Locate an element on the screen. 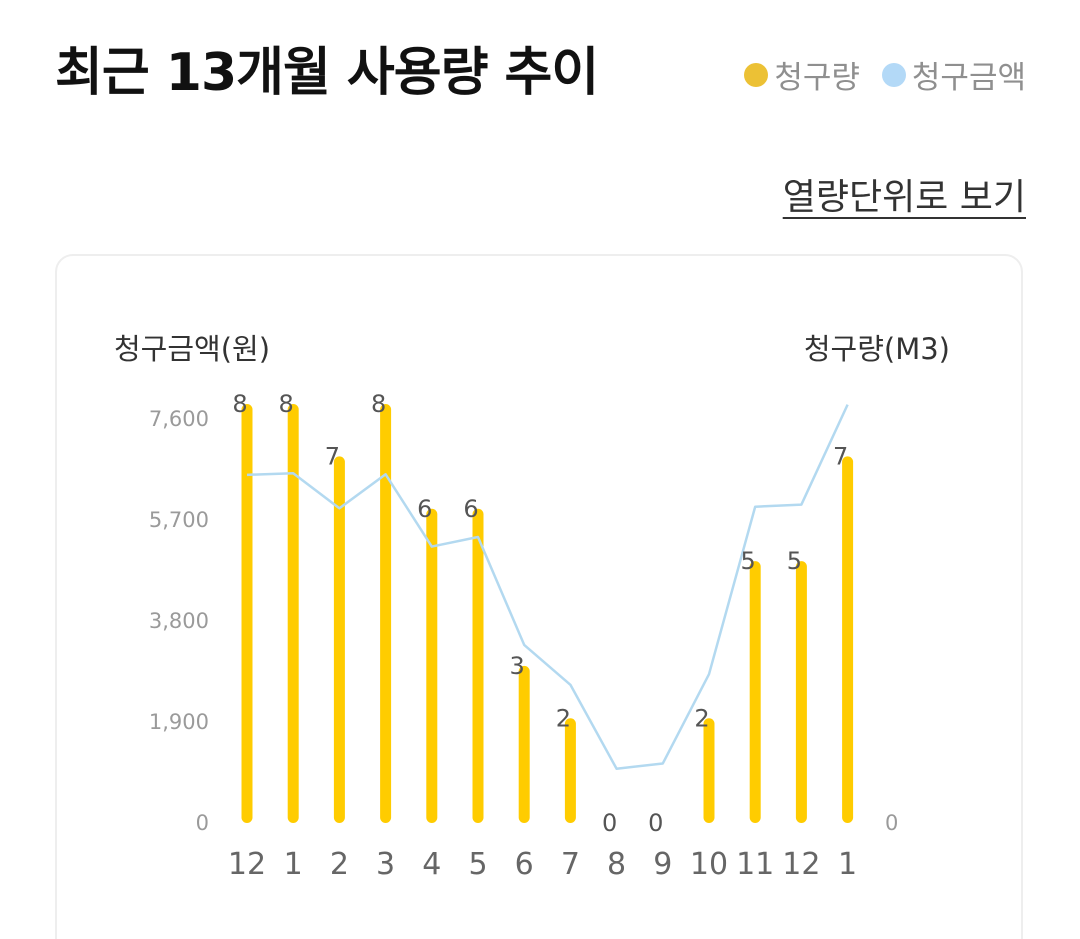  legend-item-amount: 청구금액 is located at coordinates (953, 74).